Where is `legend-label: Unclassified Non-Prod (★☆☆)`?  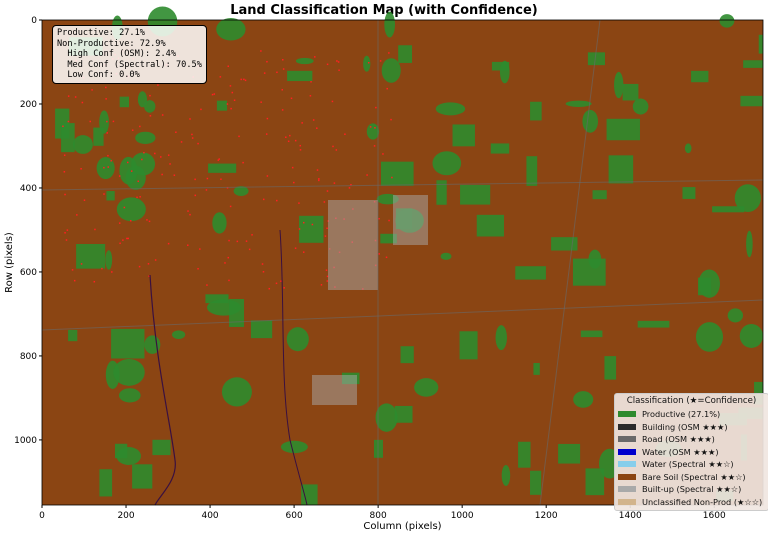 legend-label: Unclassified Non-Prod (★☆☆) is located at coordinates (702, 501).